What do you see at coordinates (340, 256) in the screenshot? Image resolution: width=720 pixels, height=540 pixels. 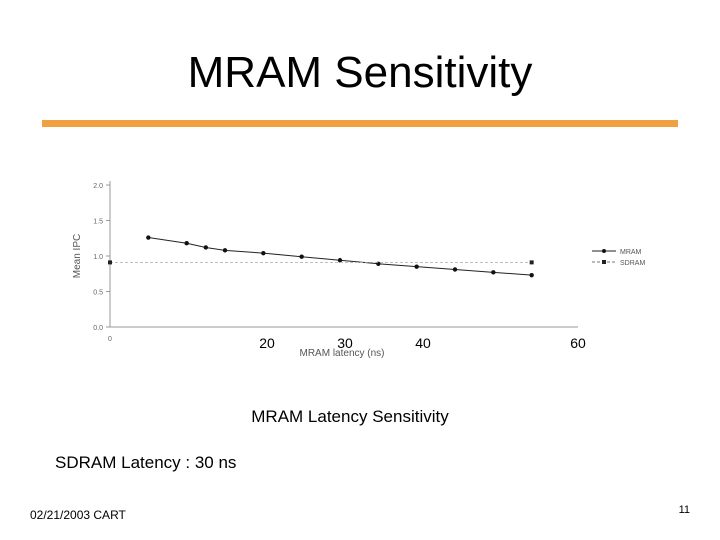 I see `series-line-mram` at bounding box center [340, 256].